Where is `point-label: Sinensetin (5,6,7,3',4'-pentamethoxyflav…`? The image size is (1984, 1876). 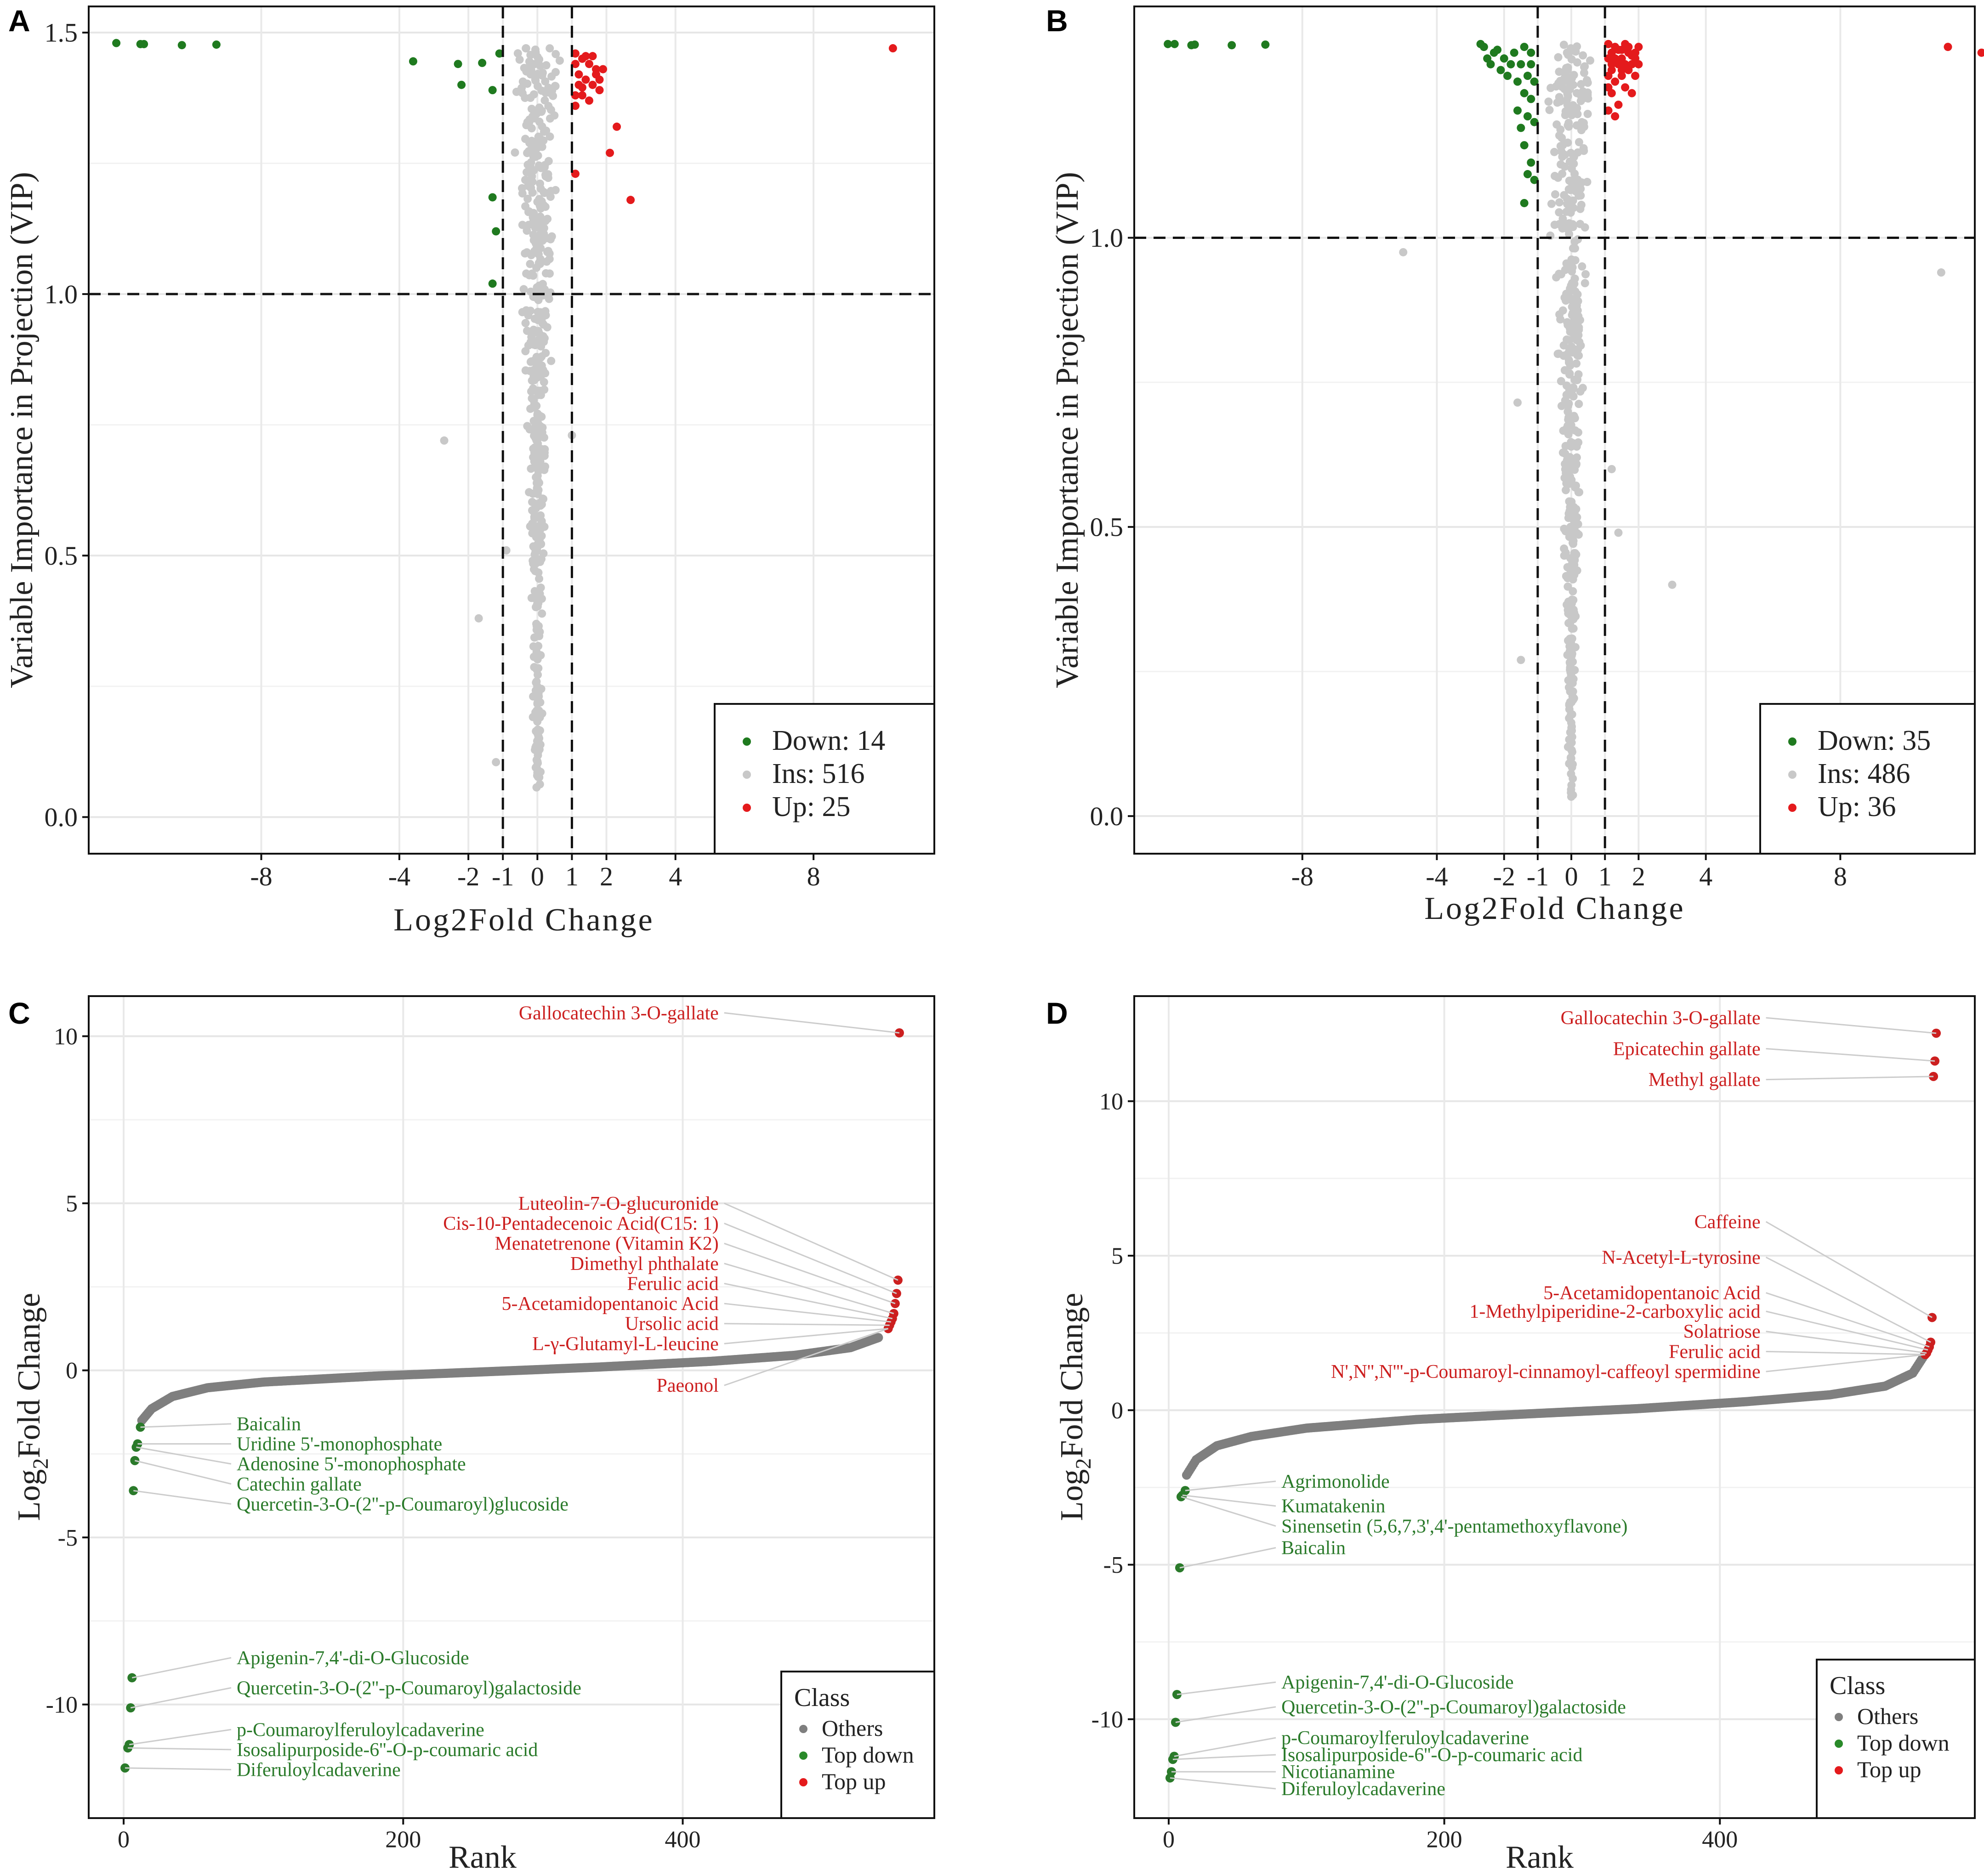
point-label: Sinensetin (5,6,7,3',4'-pentamethoxyflav… is located at coordinates (1454, 1526).